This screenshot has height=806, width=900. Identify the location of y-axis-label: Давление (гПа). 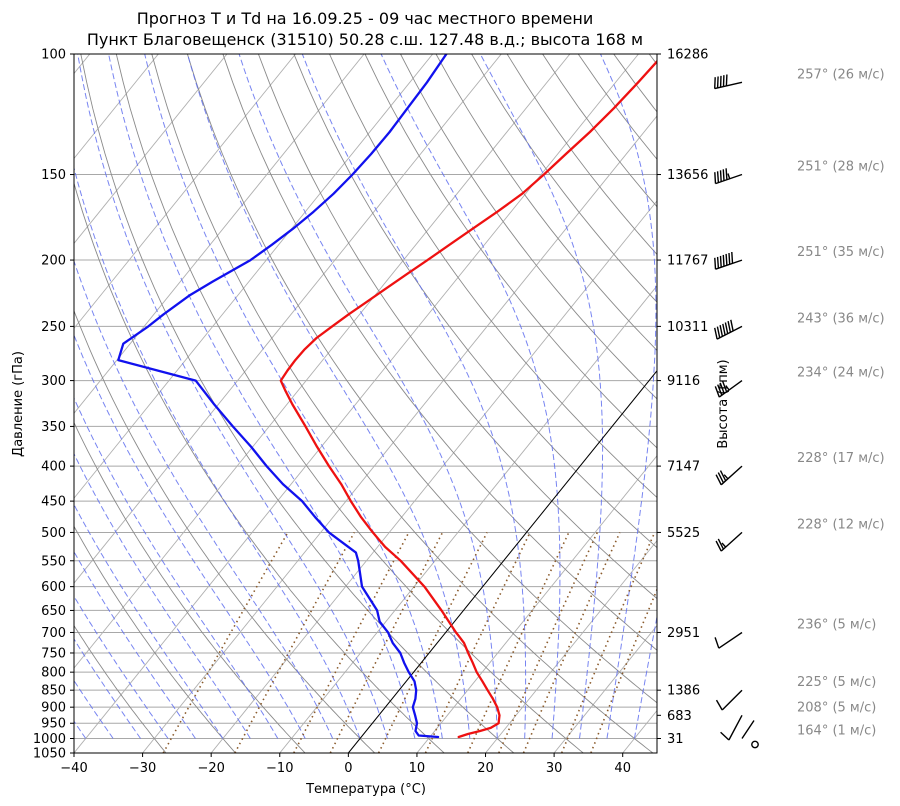
(18, 404).